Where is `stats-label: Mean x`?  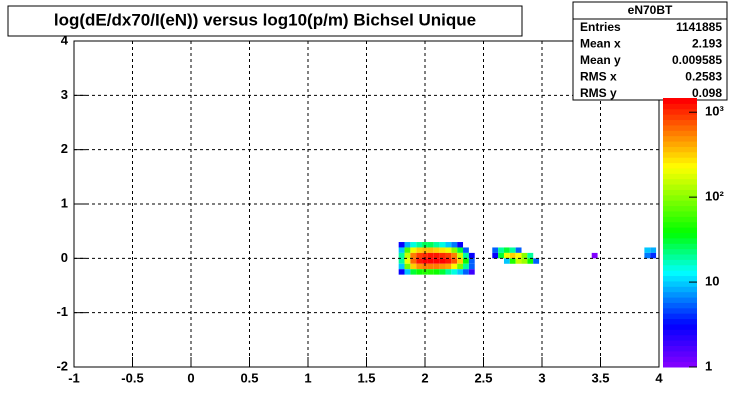
stats-label: Mean x is located at coordinates (600, 44).